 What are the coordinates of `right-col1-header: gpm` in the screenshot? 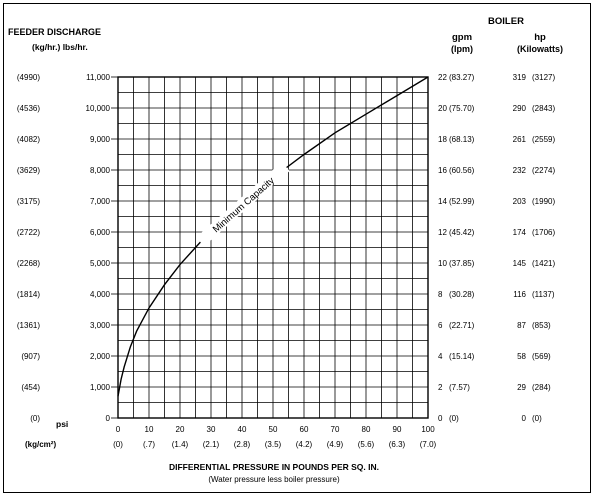 It's located at (462, 37).